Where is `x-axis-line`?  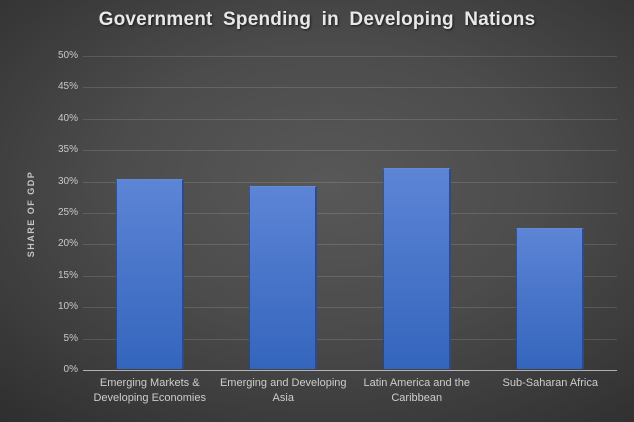
x-axis-line is located at coordinates (350, 370).